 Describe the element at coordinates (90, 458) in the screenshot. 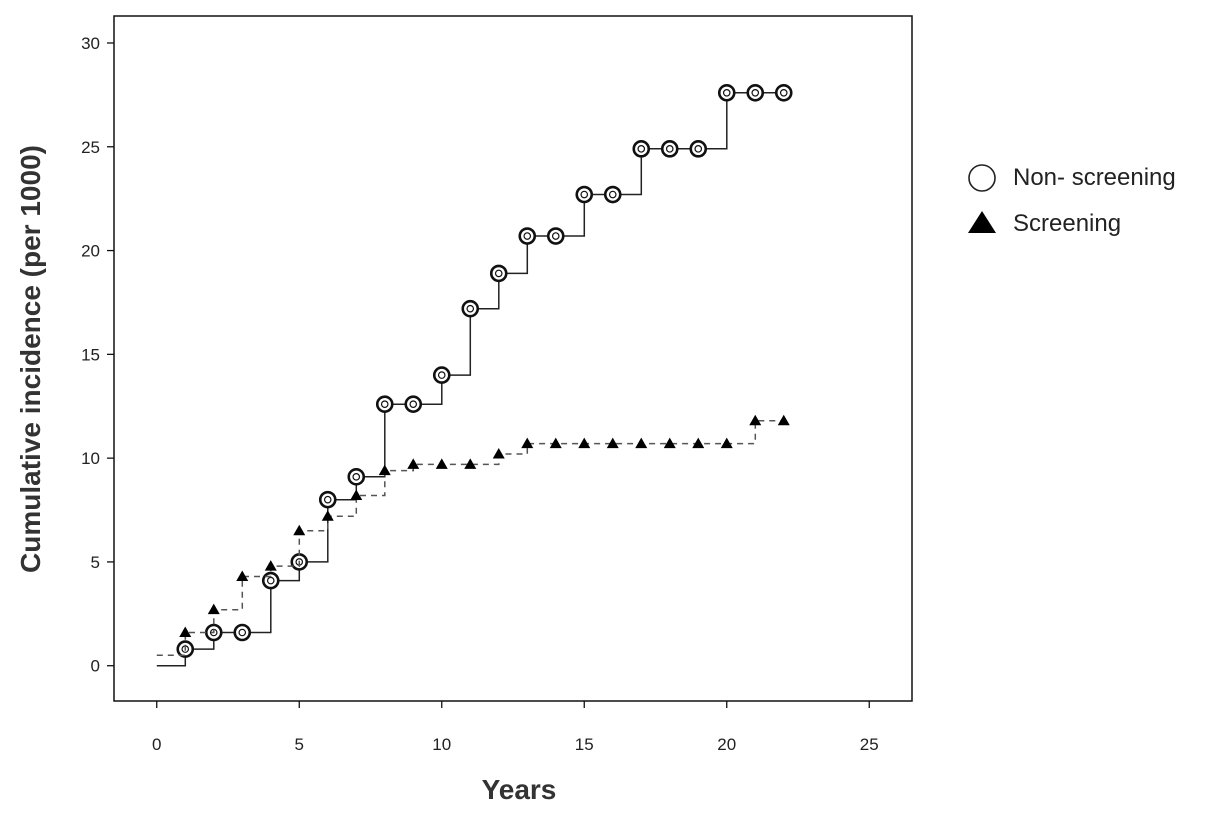

I see `y-tick-label: 10` at that location.